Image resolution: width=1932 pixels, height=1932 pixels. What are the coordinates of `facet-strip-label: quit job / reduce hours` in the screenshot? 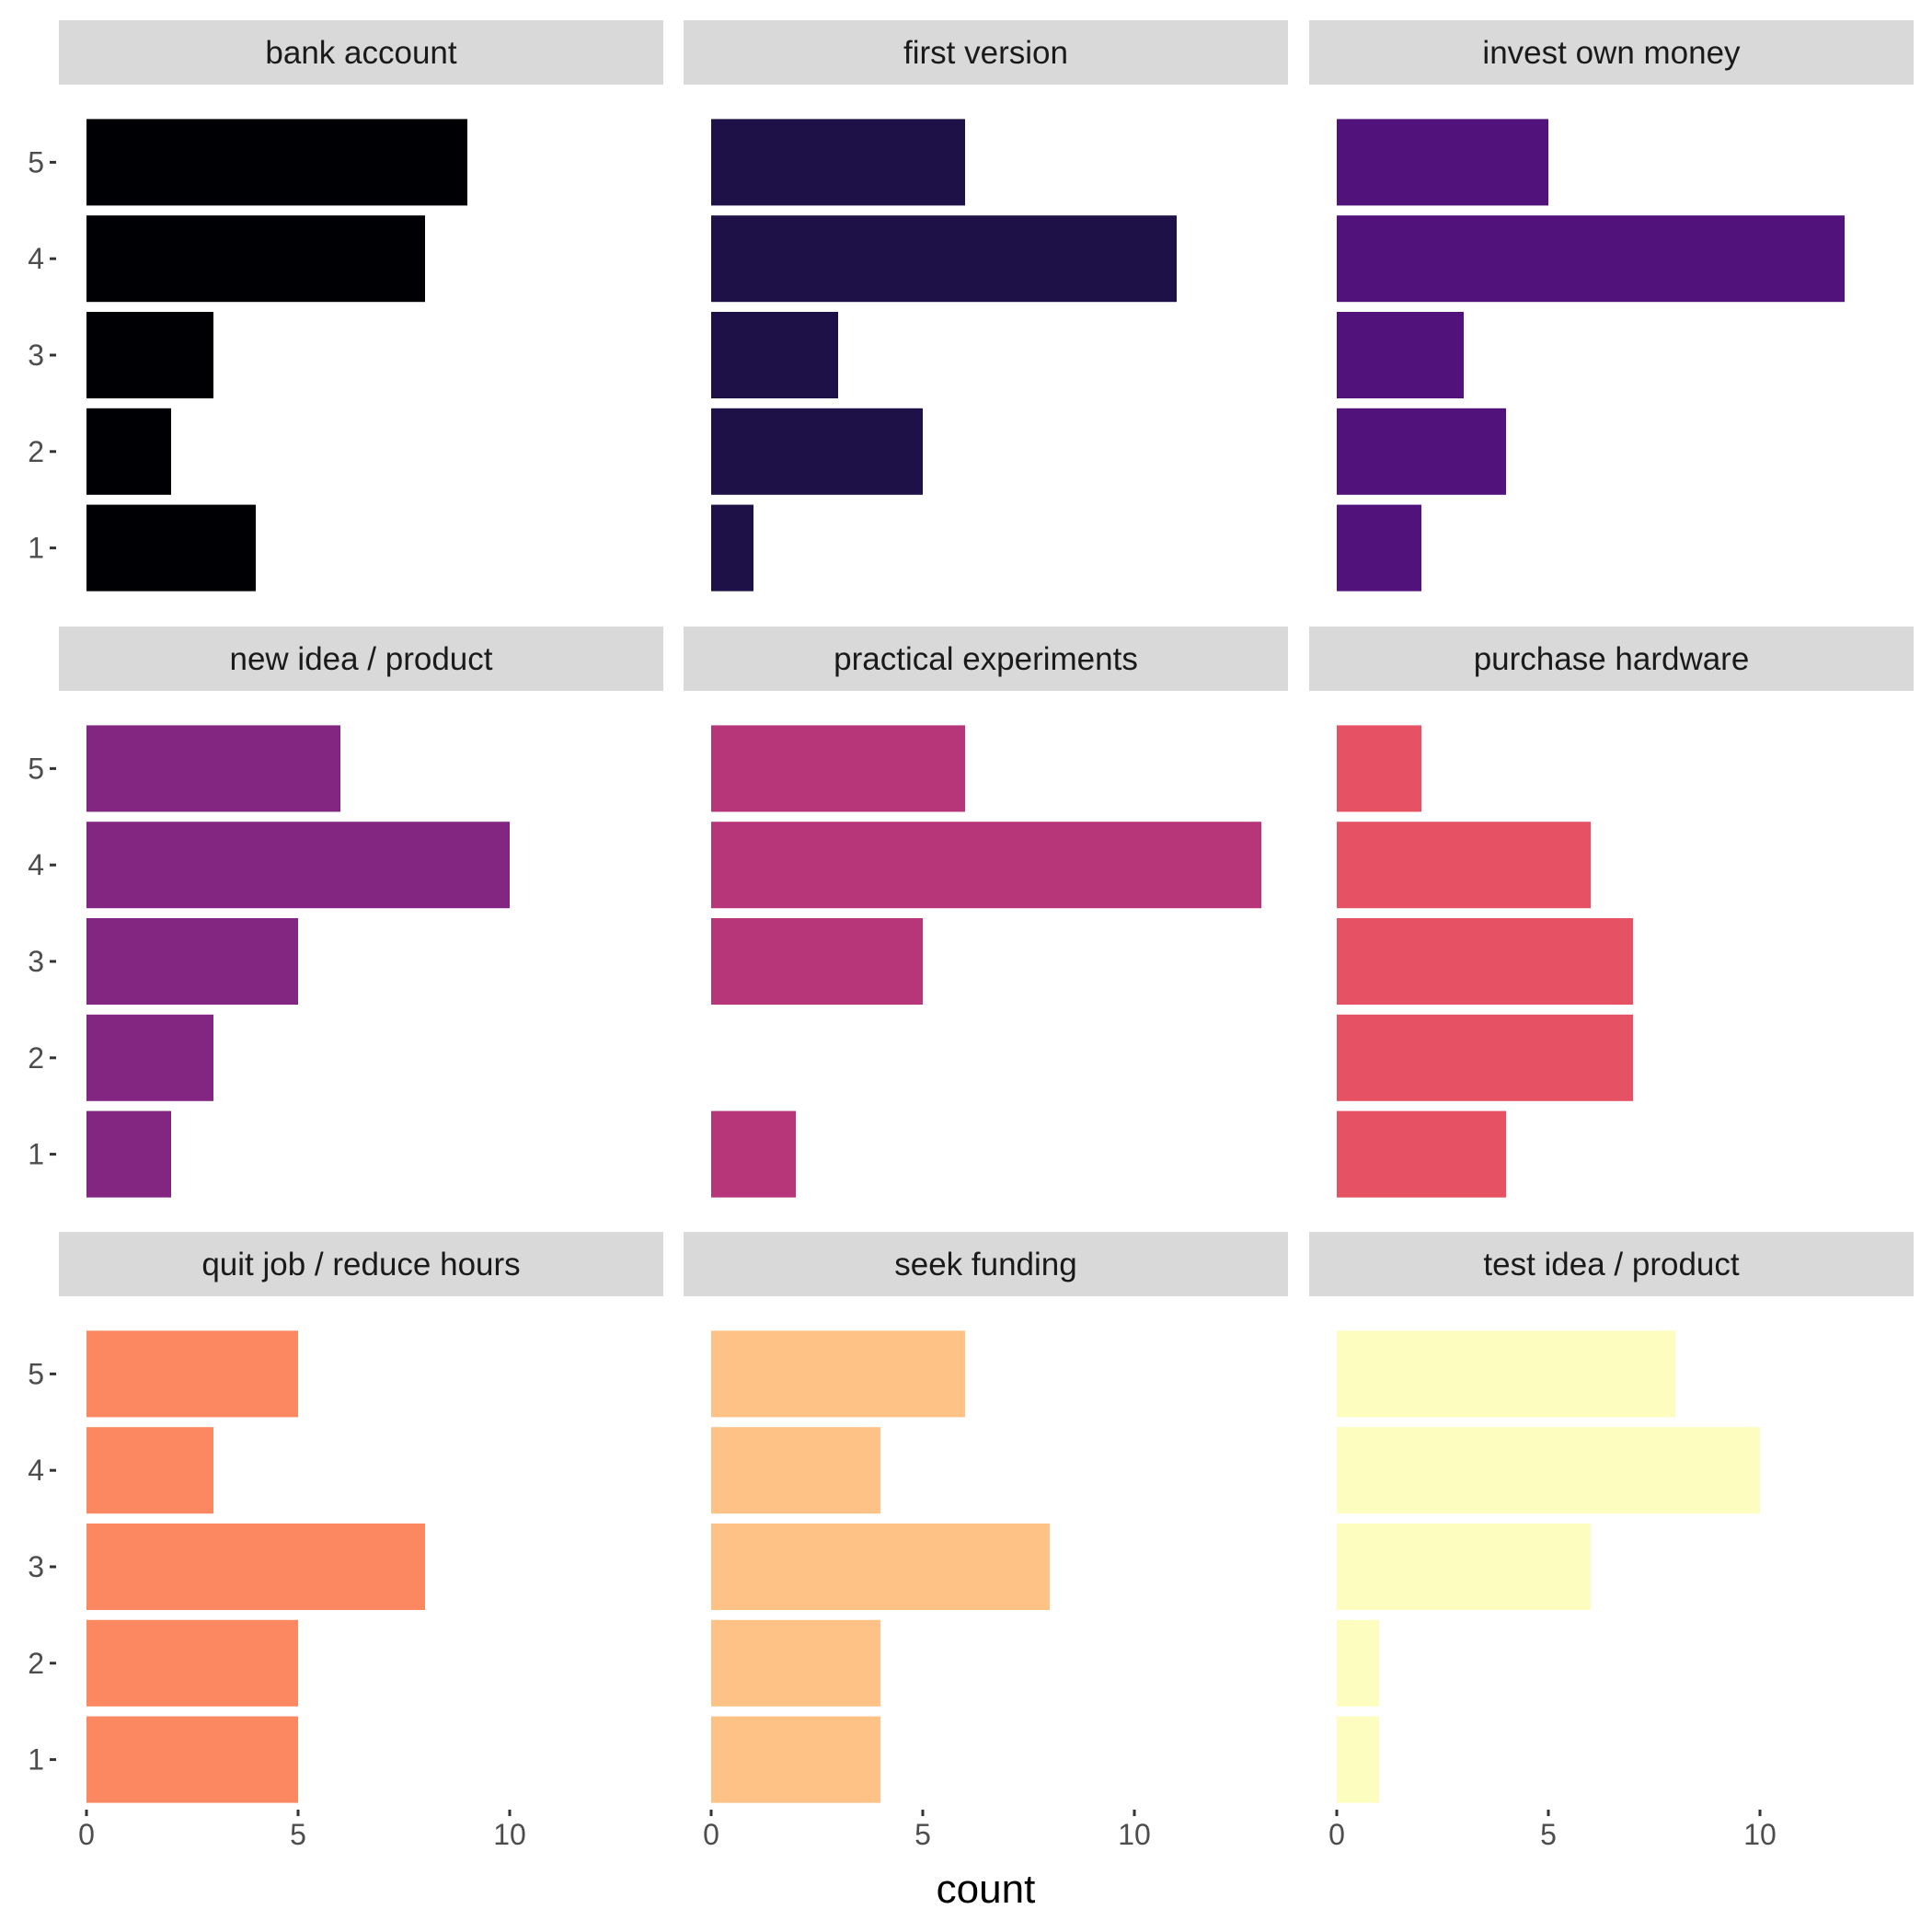 It's located at (360, 1264).